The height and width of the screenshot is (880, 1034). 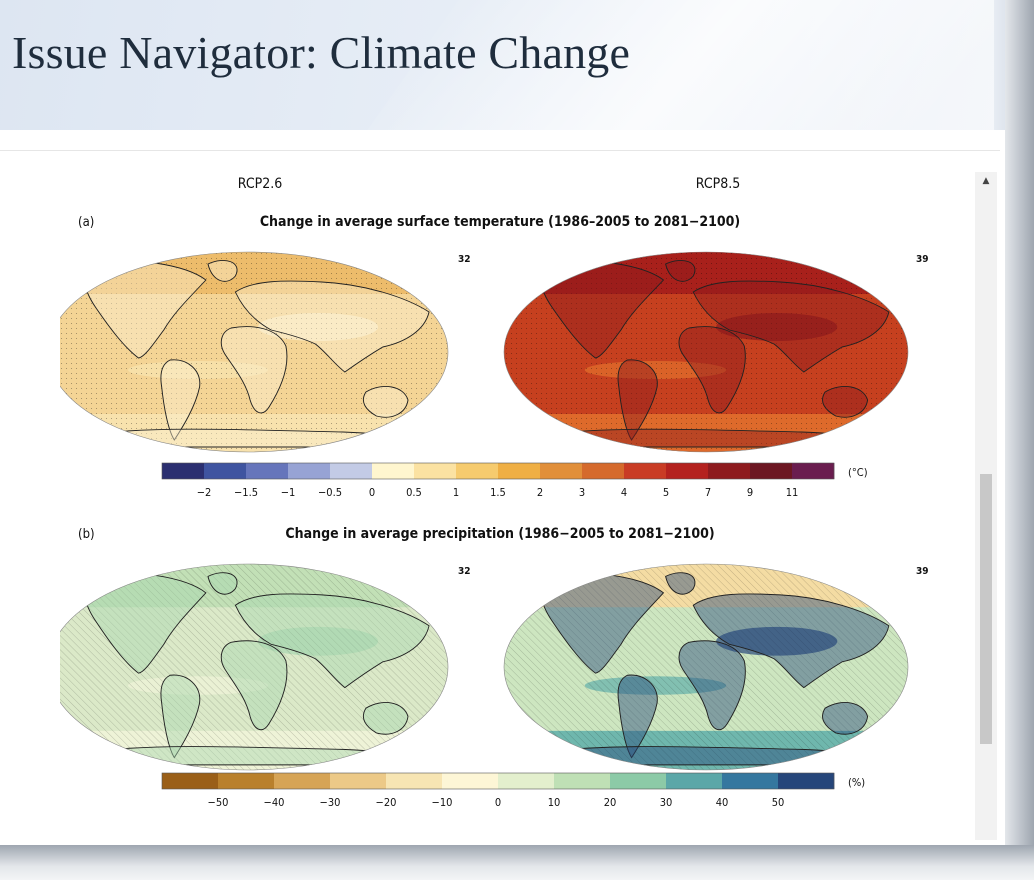 I want to click on temperature-colorbar-tick-label: 0.5, so click(x=414, y=492).